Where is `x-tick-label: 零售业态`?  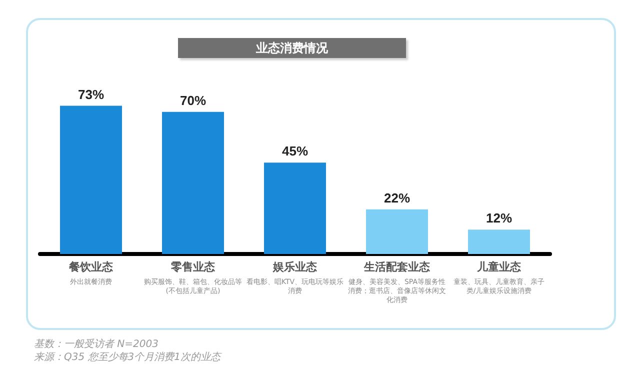
x-tick-label: 零售业态 is located at coordinates (193, 267).